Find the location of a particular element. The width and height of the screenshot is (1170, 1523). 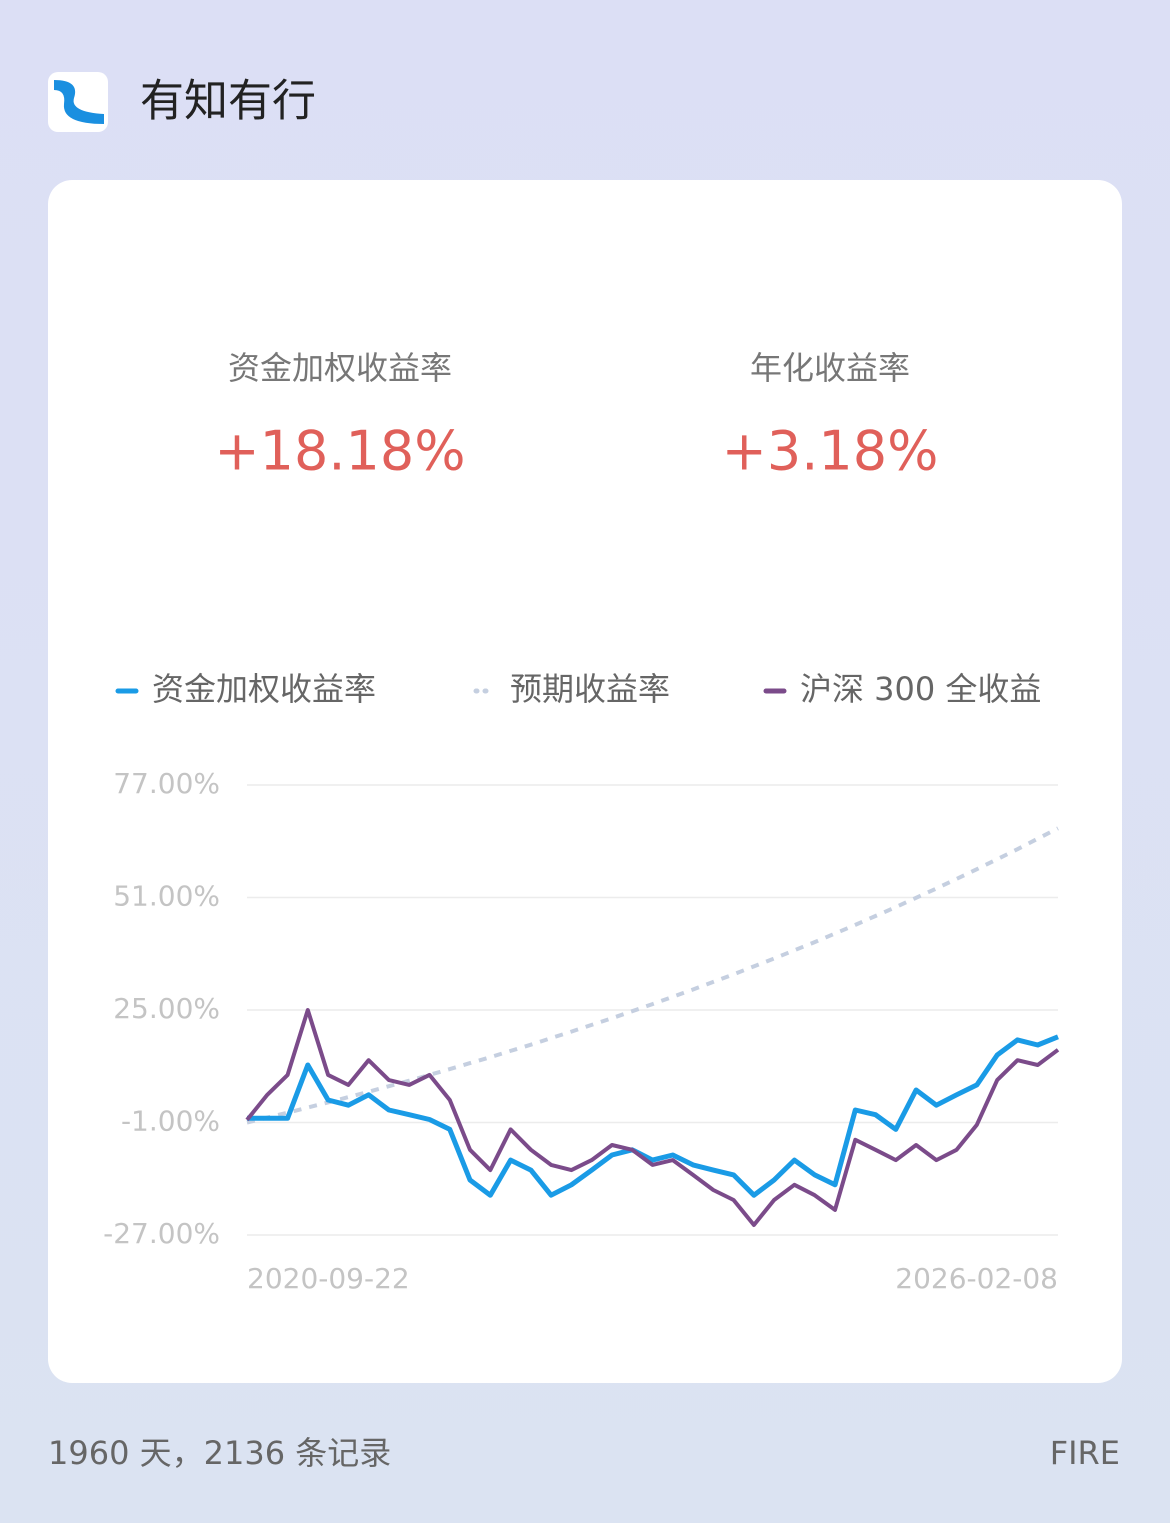

metric-value: +3.18% is located at coordinates (830, 451).